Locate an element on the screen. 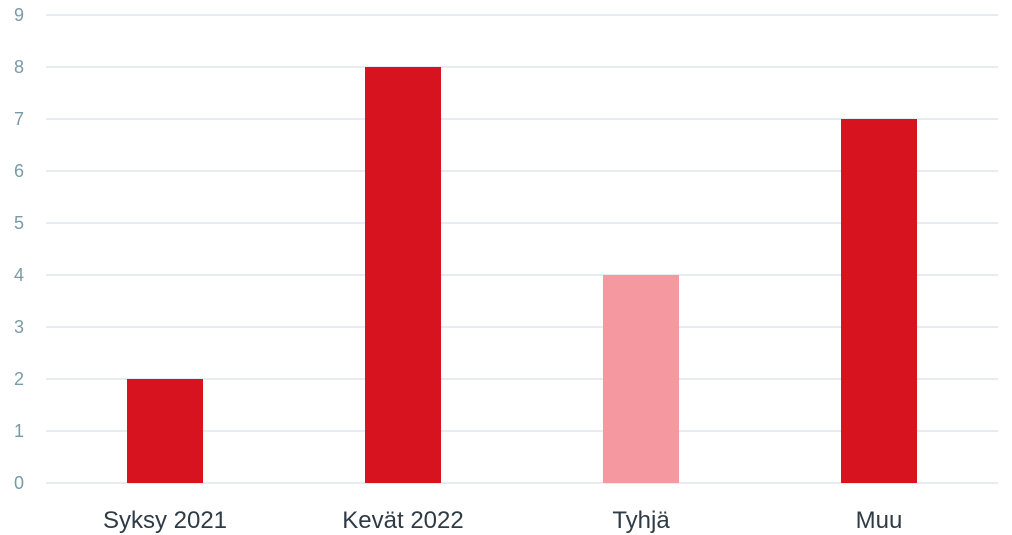  y-tick-label: 0 is located at coordinates (19, 483).